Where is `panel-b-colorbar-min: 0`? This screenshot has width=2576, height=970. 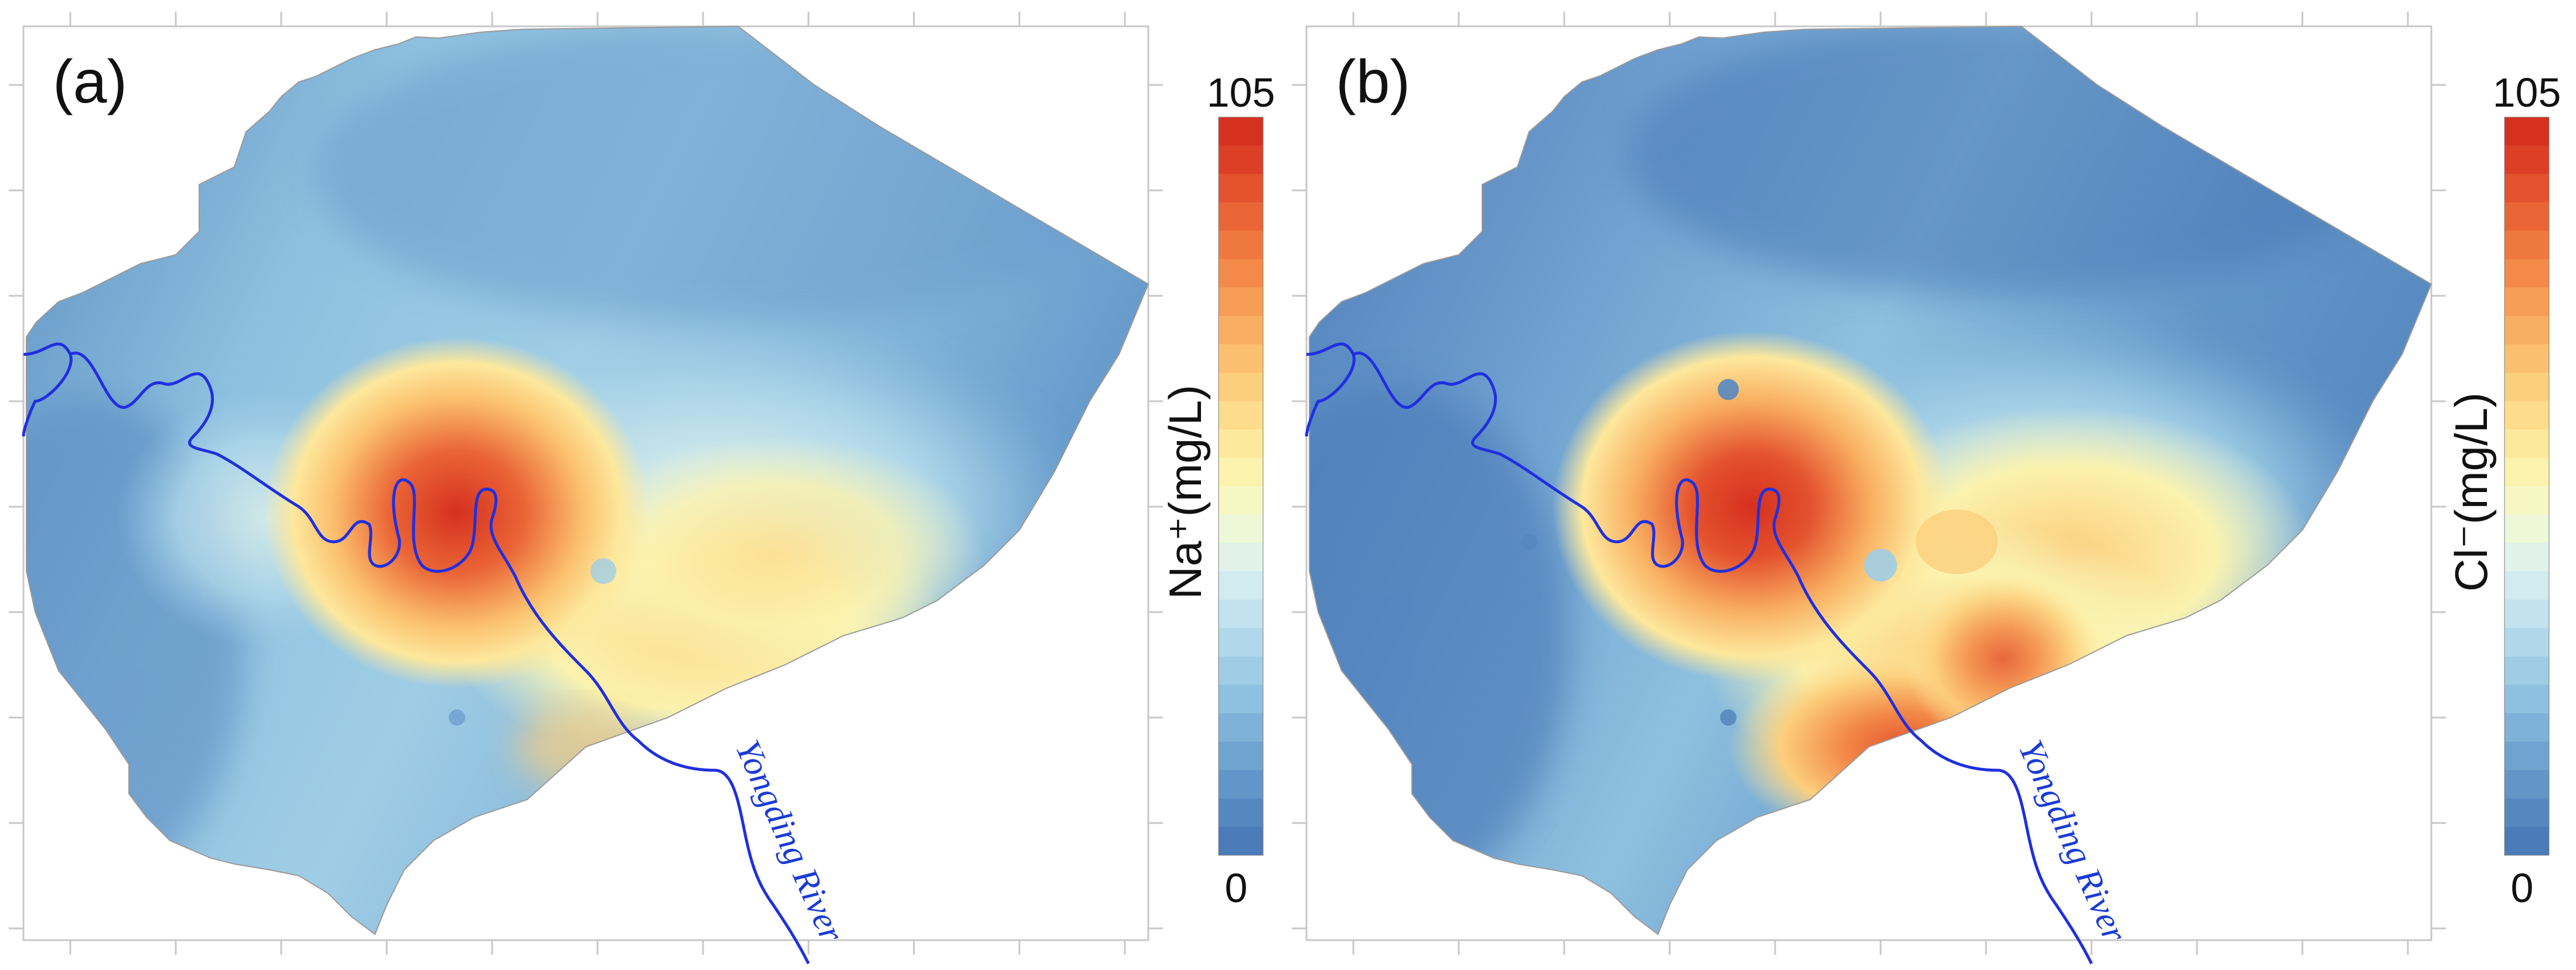
panel-b-colorbar-min: 0 is located at coordinates (2522, 888).